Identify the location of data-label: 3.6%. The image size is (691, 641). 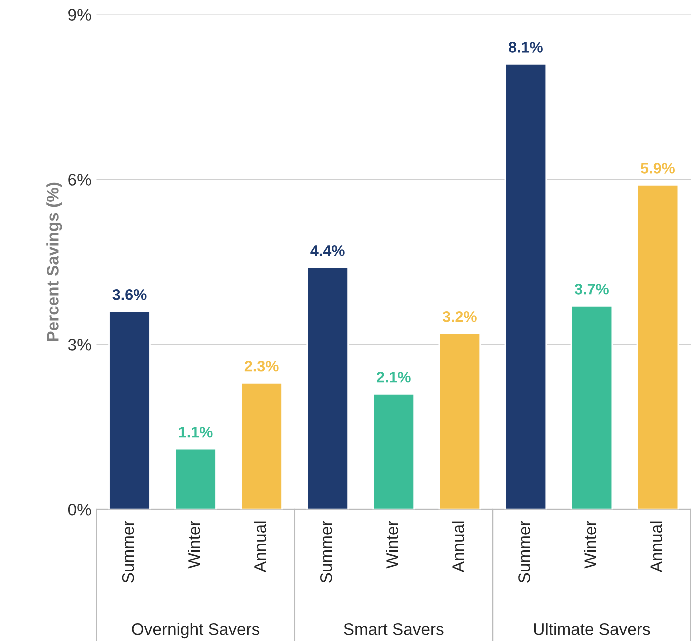
(129, 294).